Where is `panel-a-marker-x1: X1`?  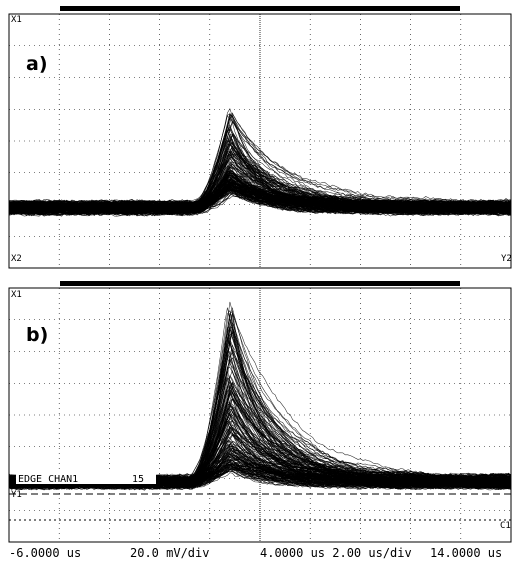
panel-a-marker-x1: X1 is located at coordinates (16, 20).